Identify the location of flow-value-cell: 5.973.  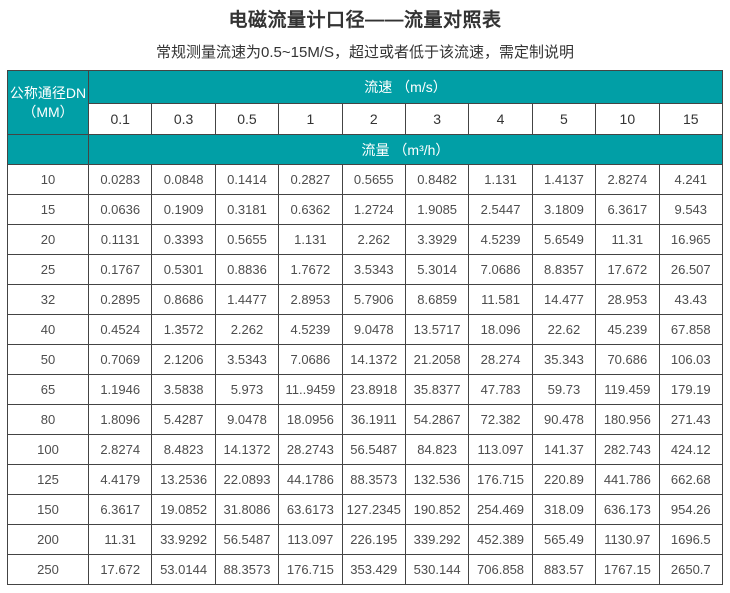
(247, 389).